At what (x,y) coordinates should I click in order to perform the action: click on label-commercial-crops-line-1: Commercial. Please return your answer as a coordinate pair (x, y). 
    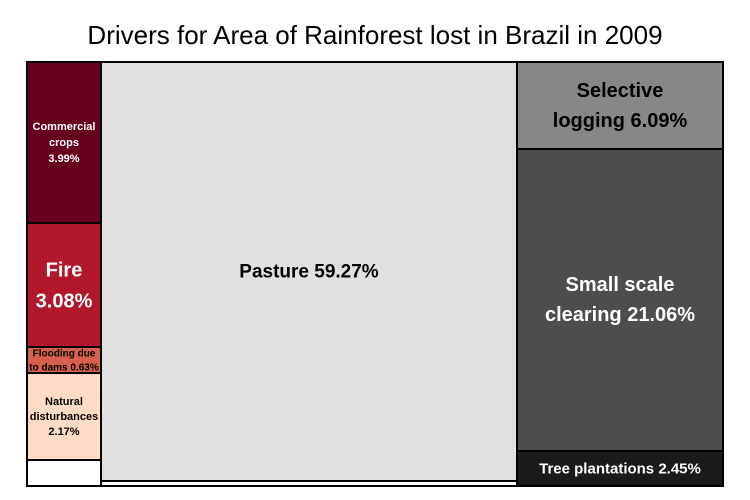
    Looking at the image, I should click on (64, 127).